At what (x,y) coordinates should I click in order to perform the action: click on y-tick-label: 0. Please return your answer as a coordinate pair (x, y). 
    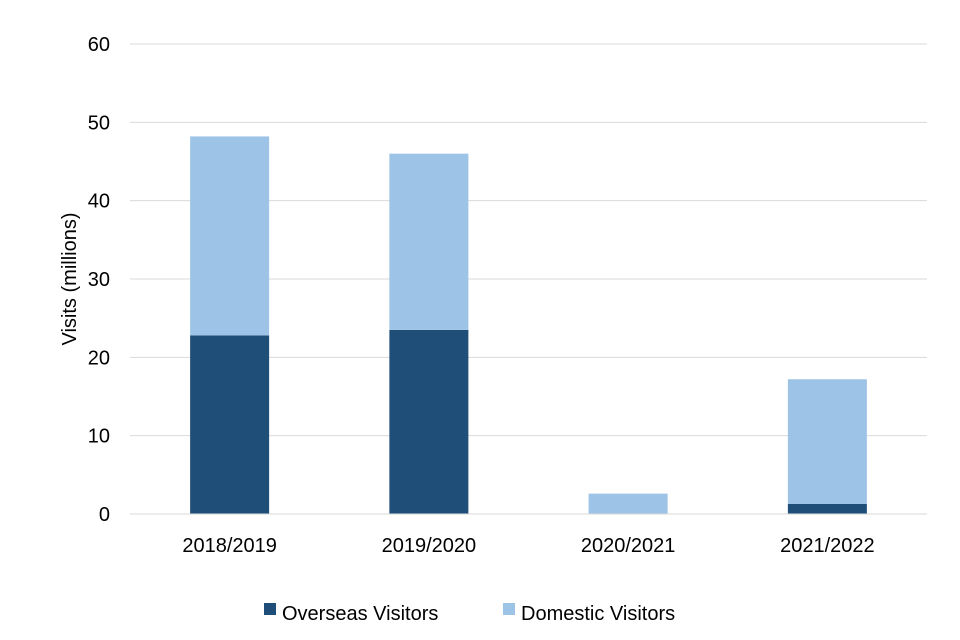
    Looking at the image, I should click on (104, 515).